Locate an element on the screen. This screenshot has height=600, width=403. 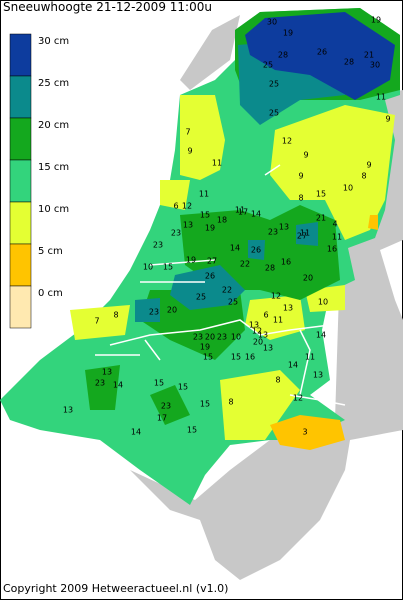
station-value: 28 is located at coordinates (270, 268).